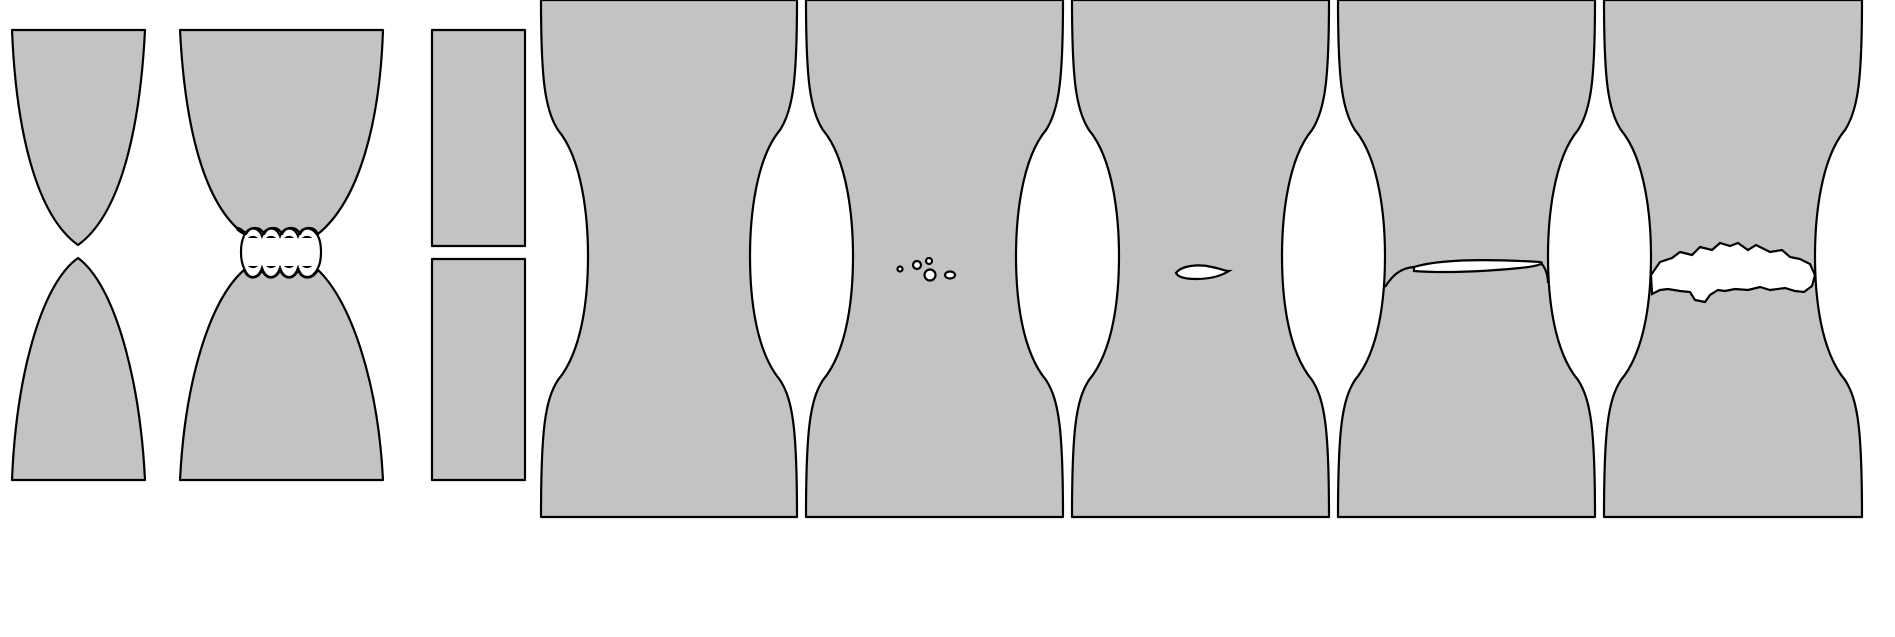  Describe the element at coordinates (78, 255) in the screenshot. I see `panel-pointed-rupture` at that location.